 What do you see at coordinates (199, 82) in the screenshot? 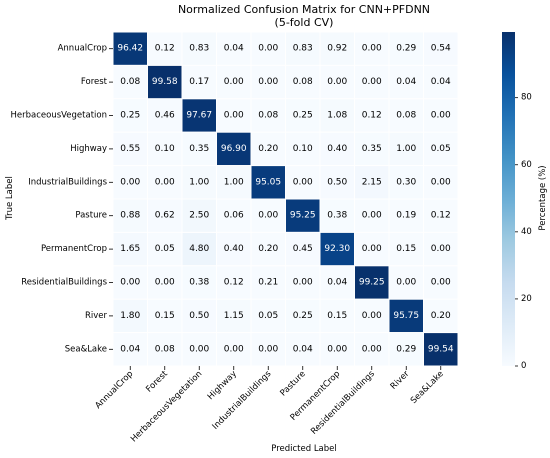
I see `cell-value-label: 0.17` at bounding box center [199, 82].